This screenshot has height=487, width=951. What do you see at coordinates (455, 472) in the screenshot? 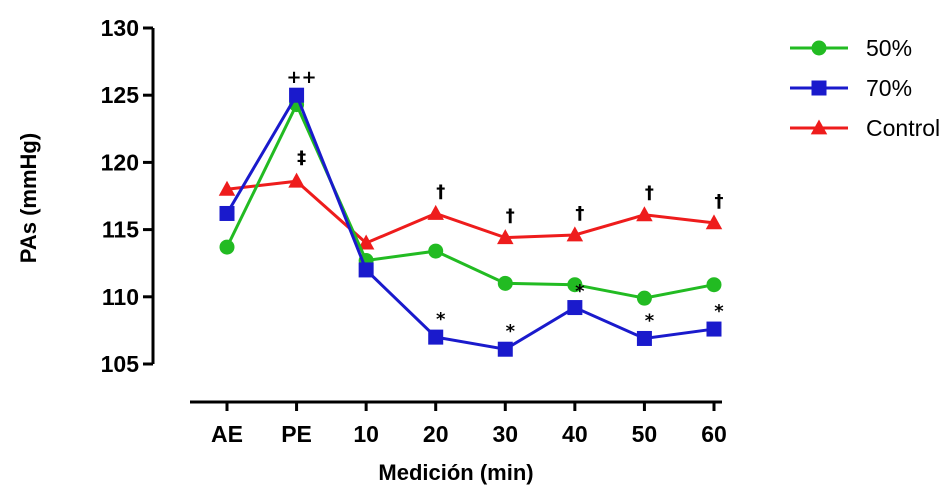
I see `x-axis-title: Medición (min)` at bounding box center [455, 472].